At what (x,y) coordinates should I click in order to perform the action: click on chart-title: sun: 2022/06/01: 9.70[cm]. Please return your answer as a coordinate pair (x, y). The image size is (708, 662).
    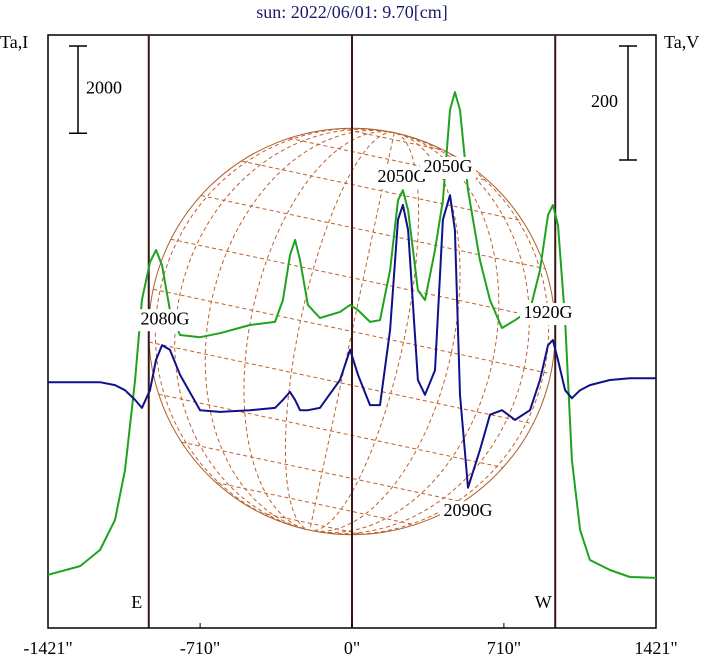
    Looking at the image, I should click on (352, 12).